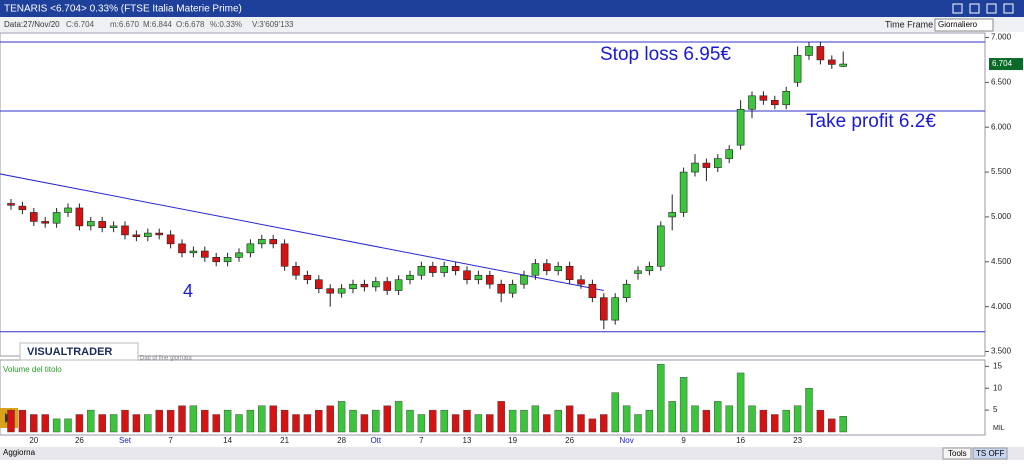 The image size is (1024, 465). Describe the element at coordinates (80, 24) in the screenshot. I see `info-item: C:6.704` at that location.